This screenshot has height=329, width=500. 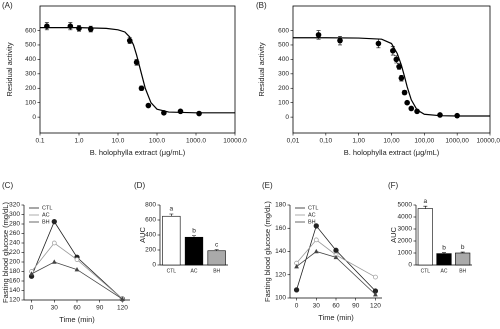 What do you see at coordinates (393, 235) in the screenshot?
I see `y-axis-label: AUC` at bounding box center [393, 235].